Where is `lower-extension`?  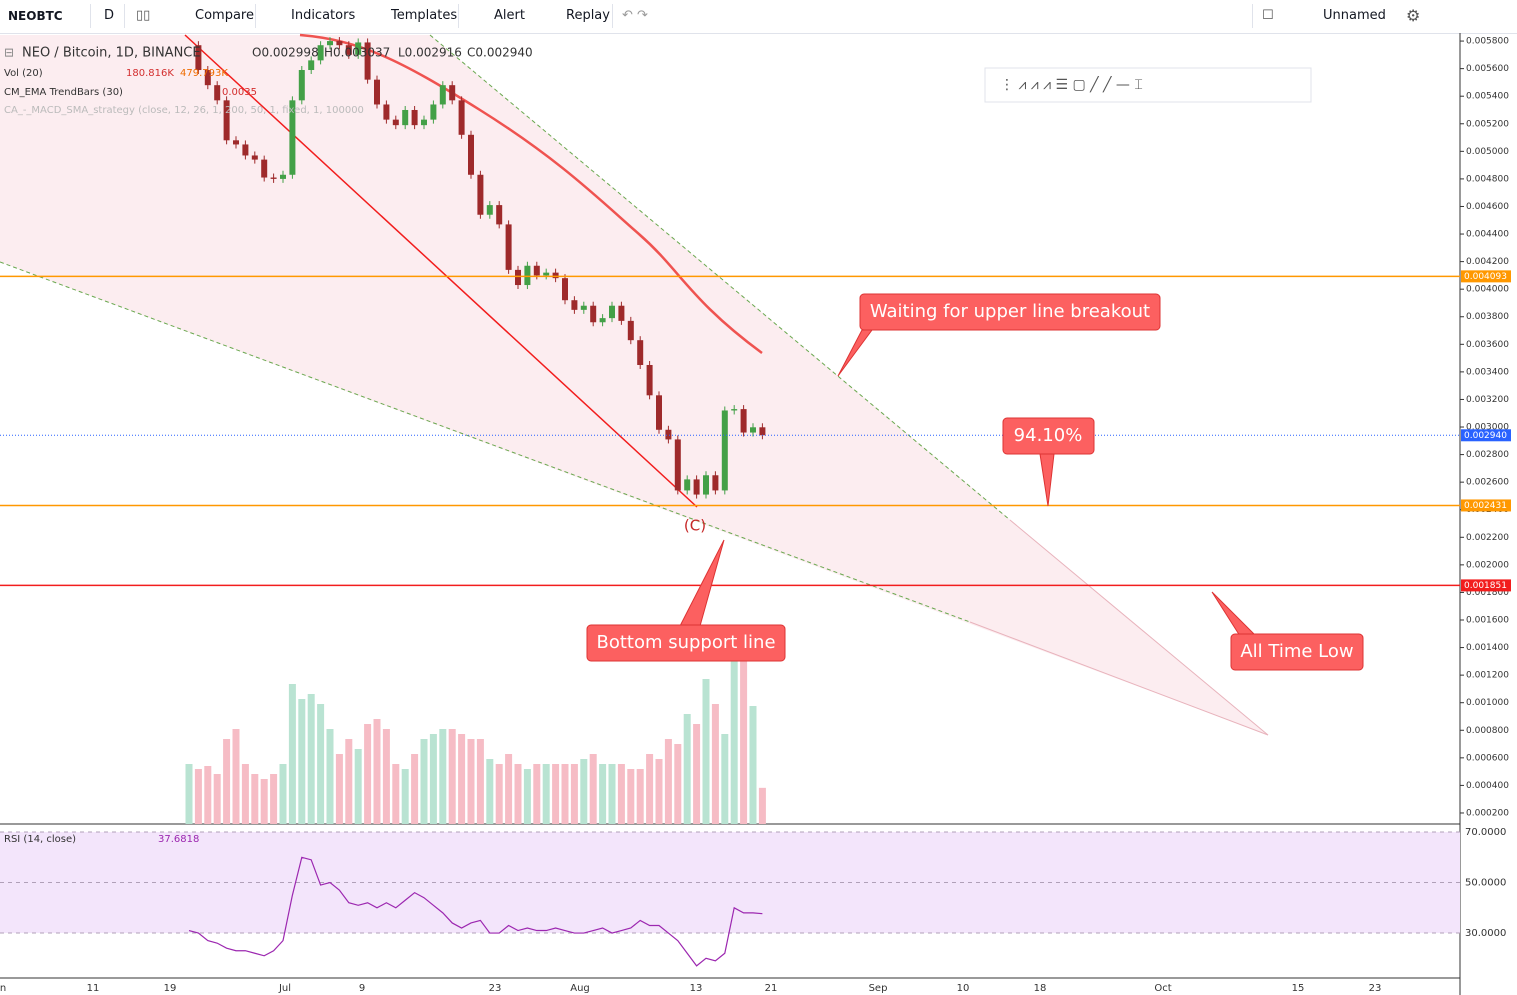
lower-extension is located at coordinates (1119, 678).